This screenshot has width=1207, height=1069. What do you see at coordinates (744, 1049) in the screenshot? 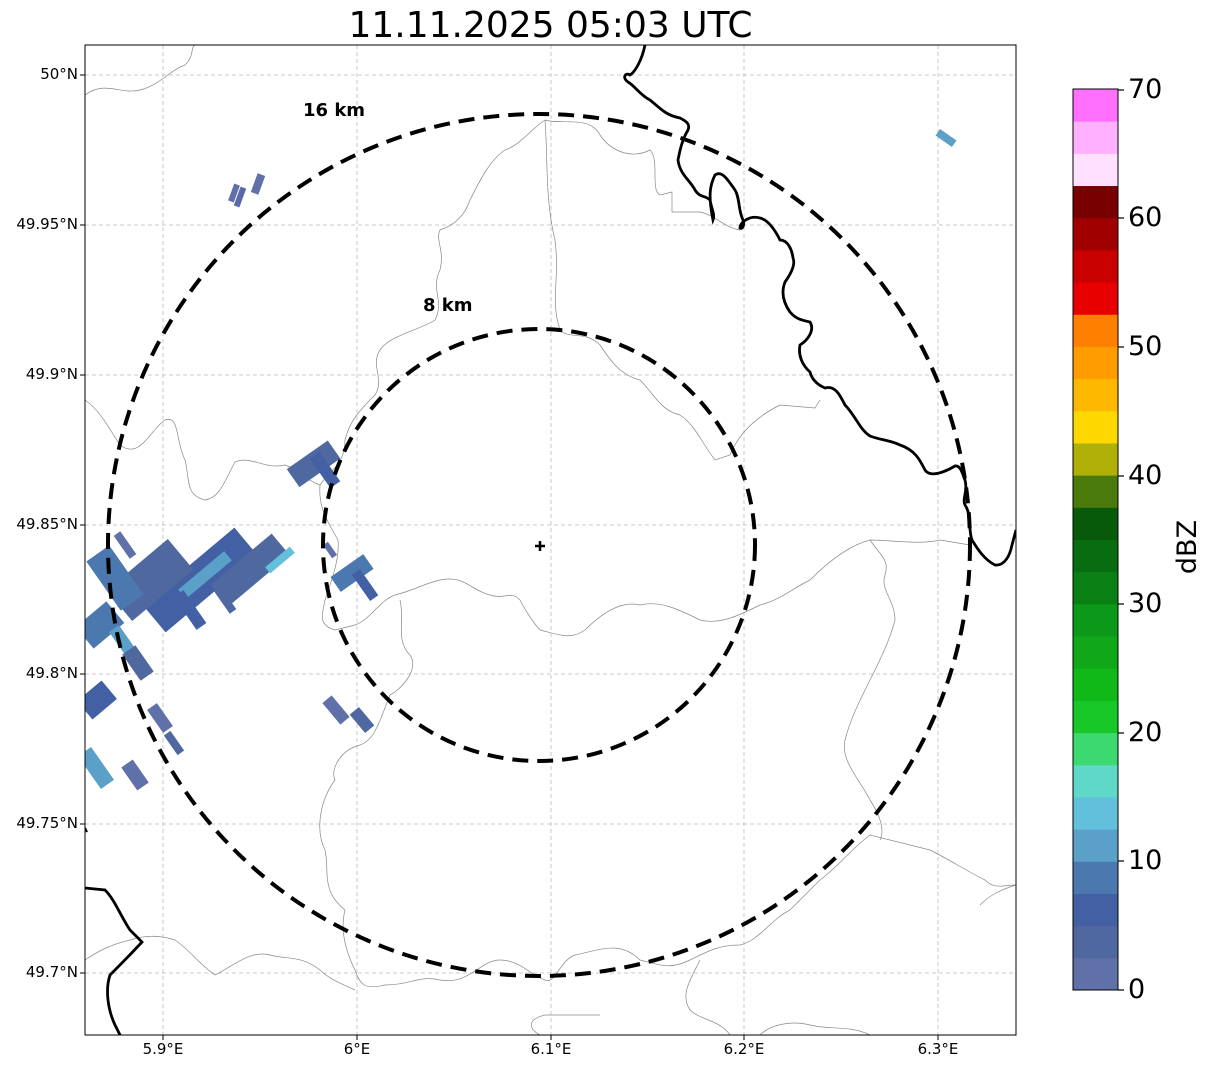
I see `lon-tick-label: 6.2°E` at bounding box center [744, 1049].